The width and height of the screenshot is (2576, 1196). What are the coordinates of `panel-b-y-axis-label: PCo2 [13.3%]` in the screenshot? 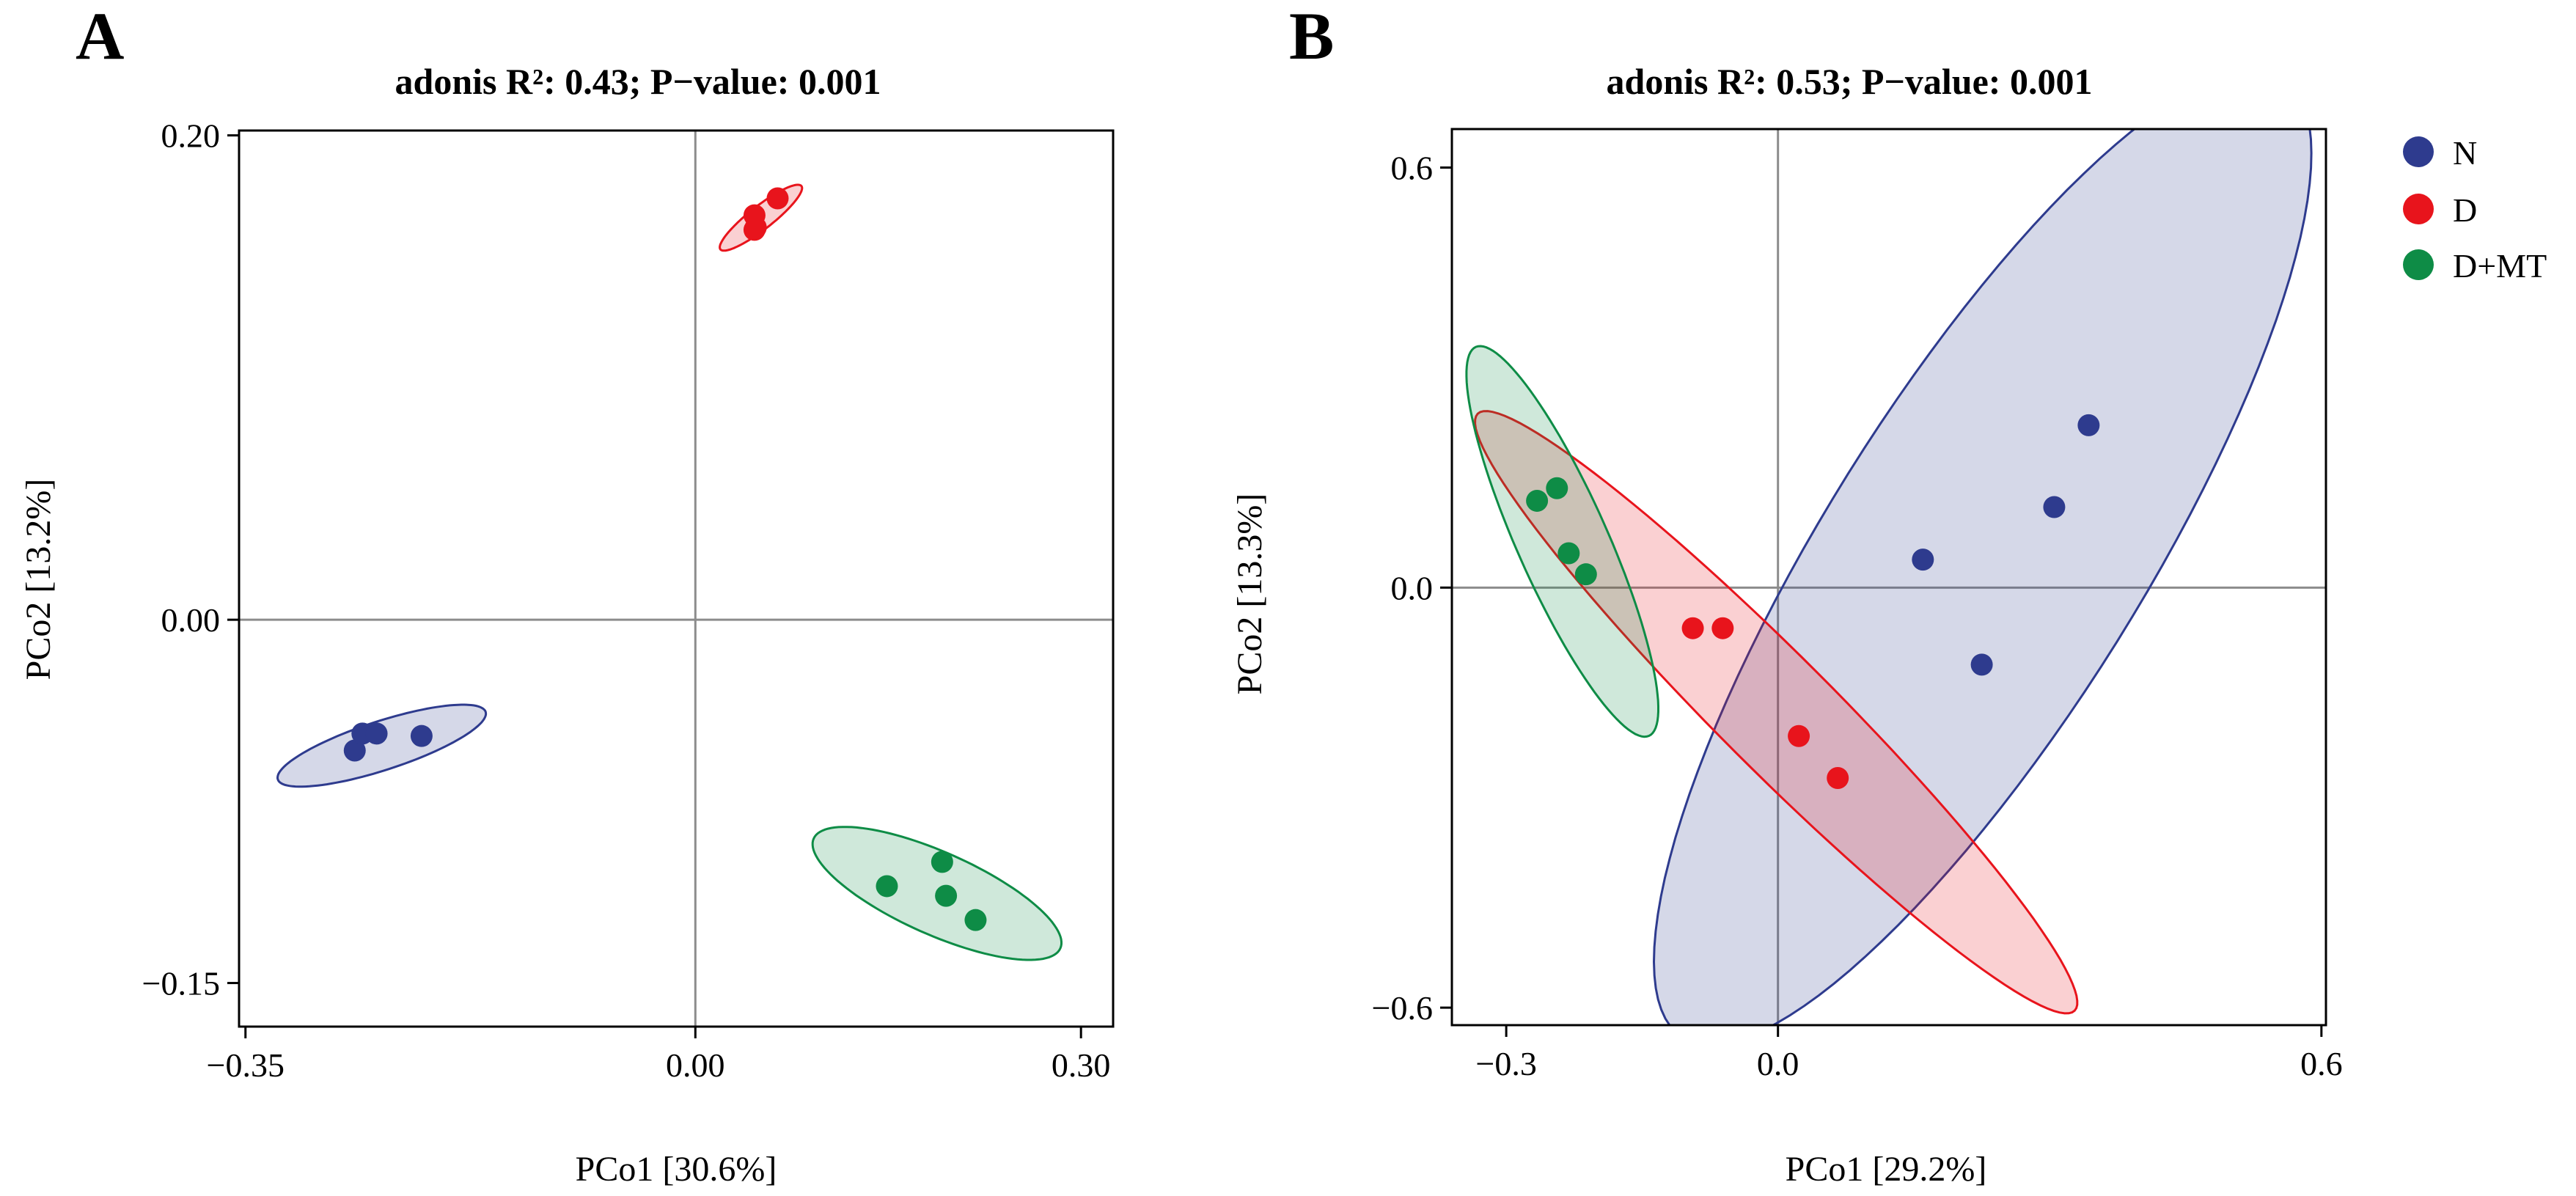 It's located at (1249, 594).